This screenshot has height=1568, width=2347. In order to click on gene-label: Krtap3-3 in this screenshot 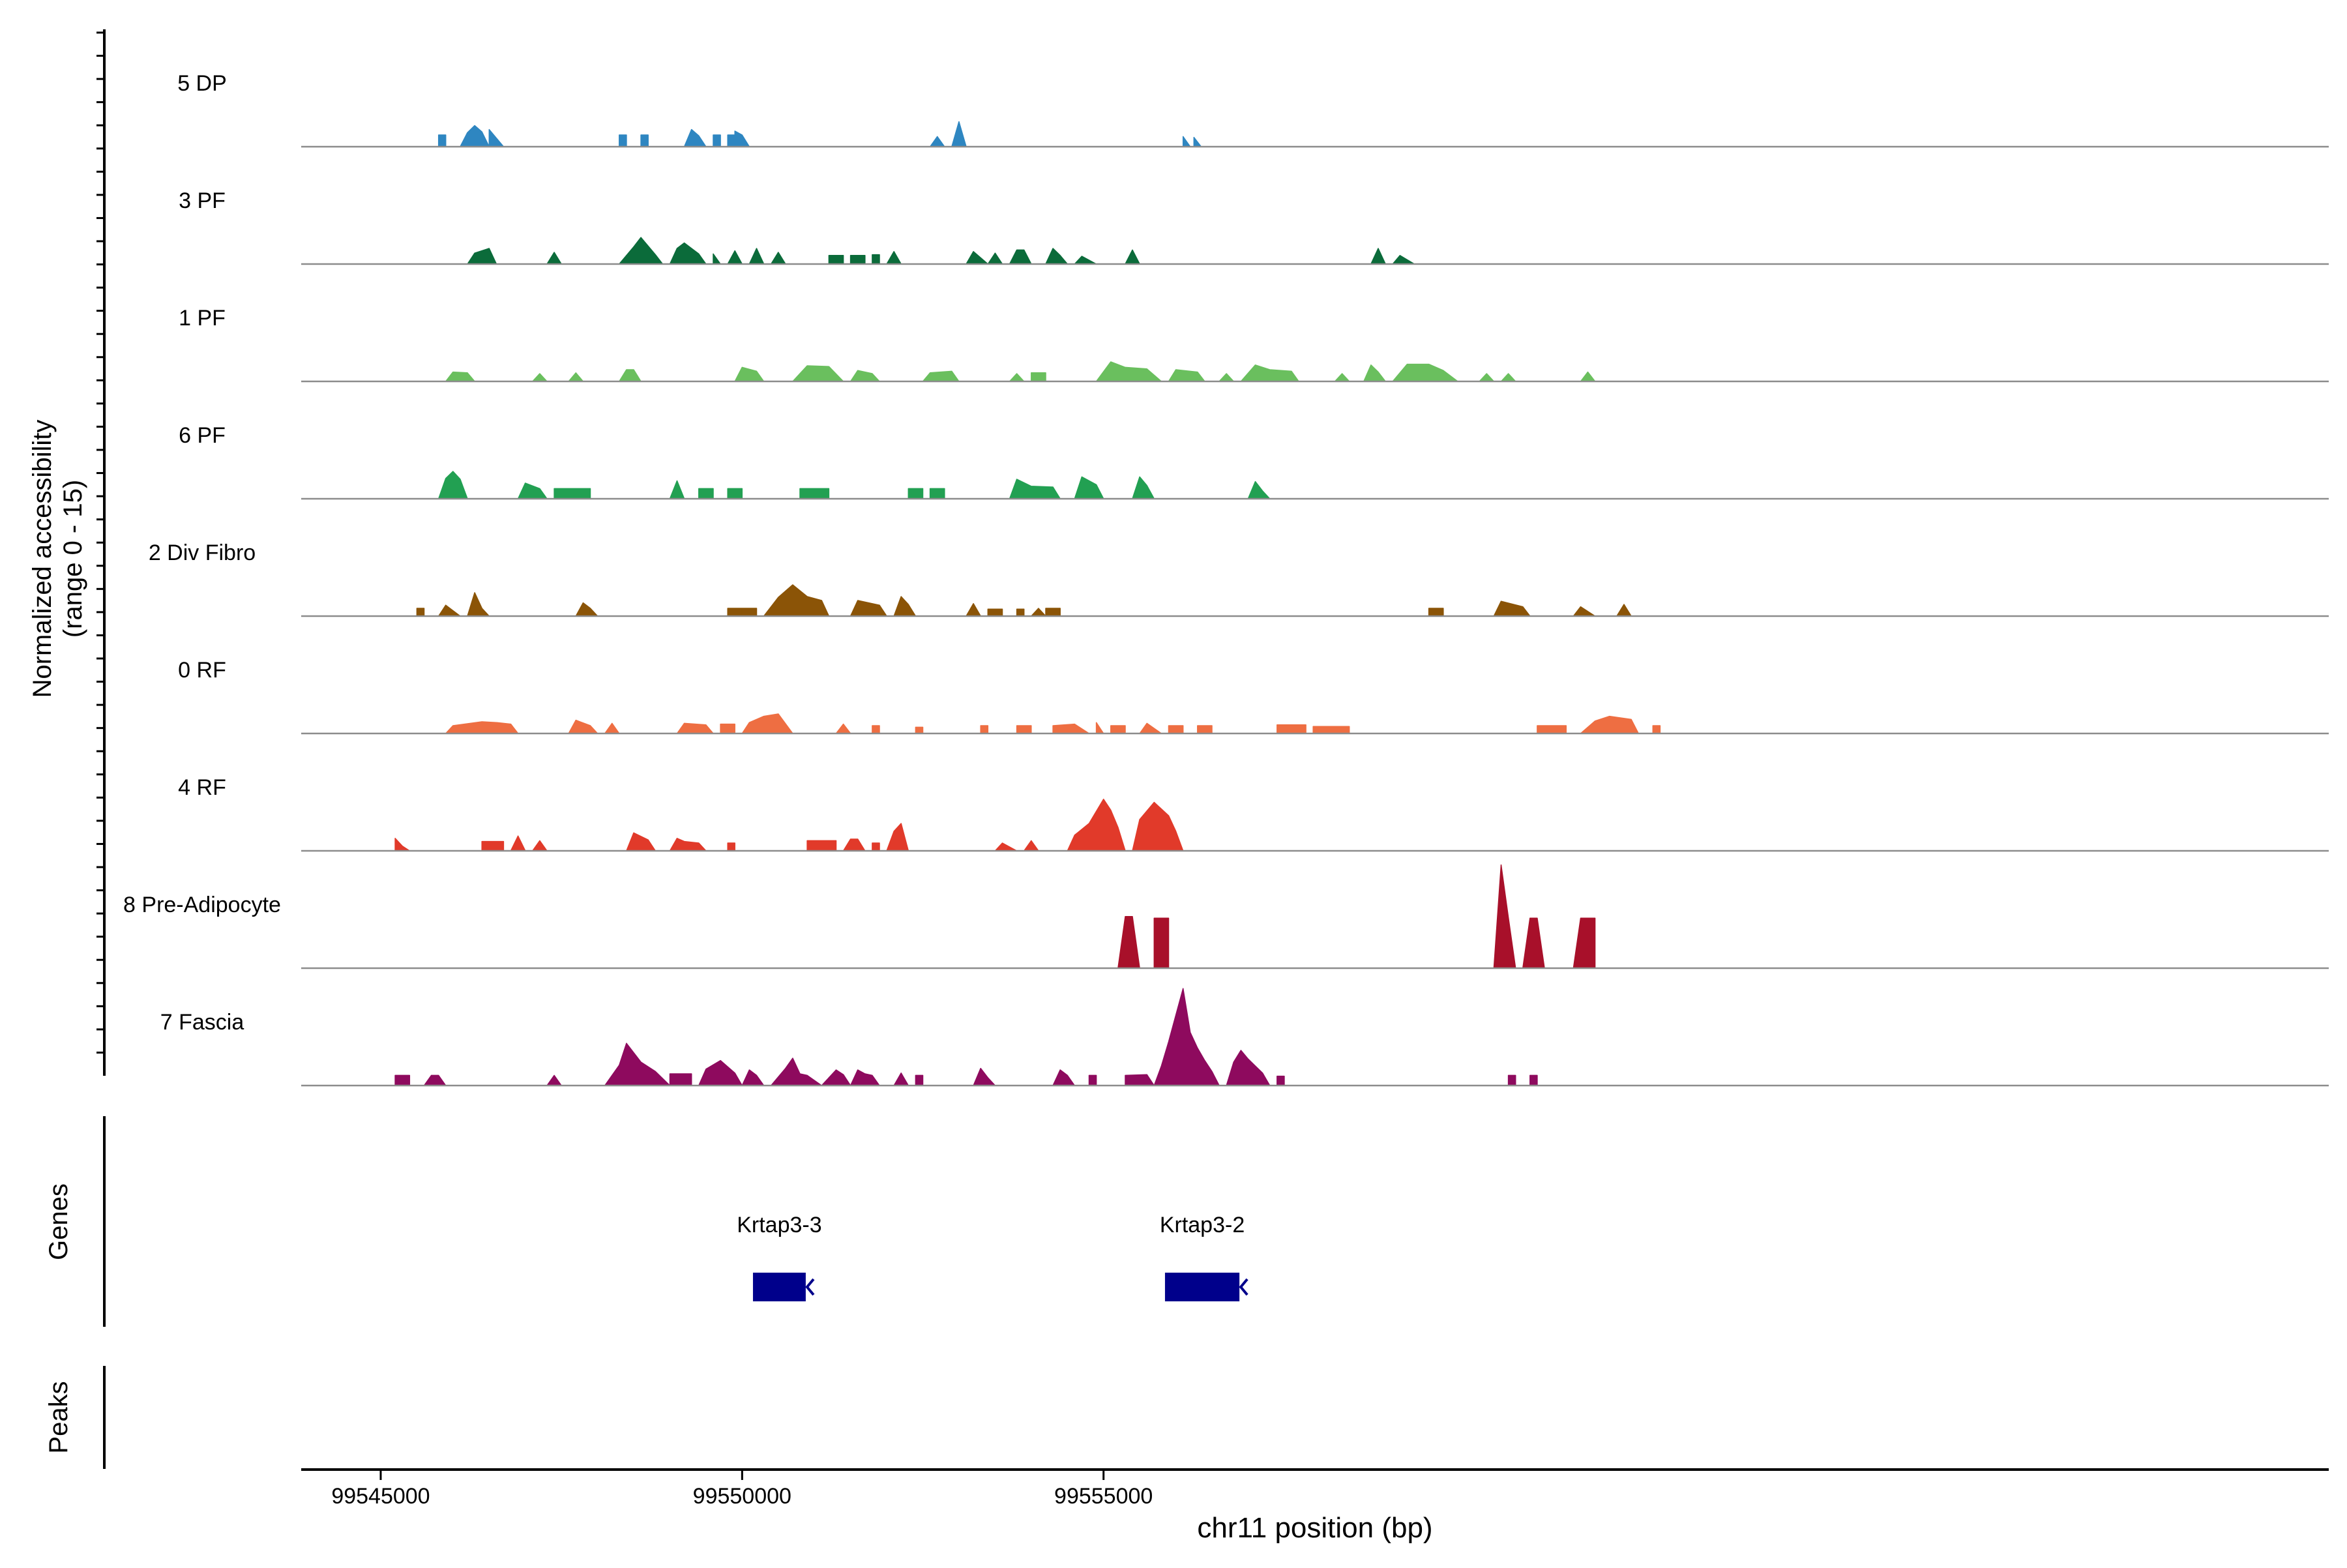, I will do `click(779, 1225)`.